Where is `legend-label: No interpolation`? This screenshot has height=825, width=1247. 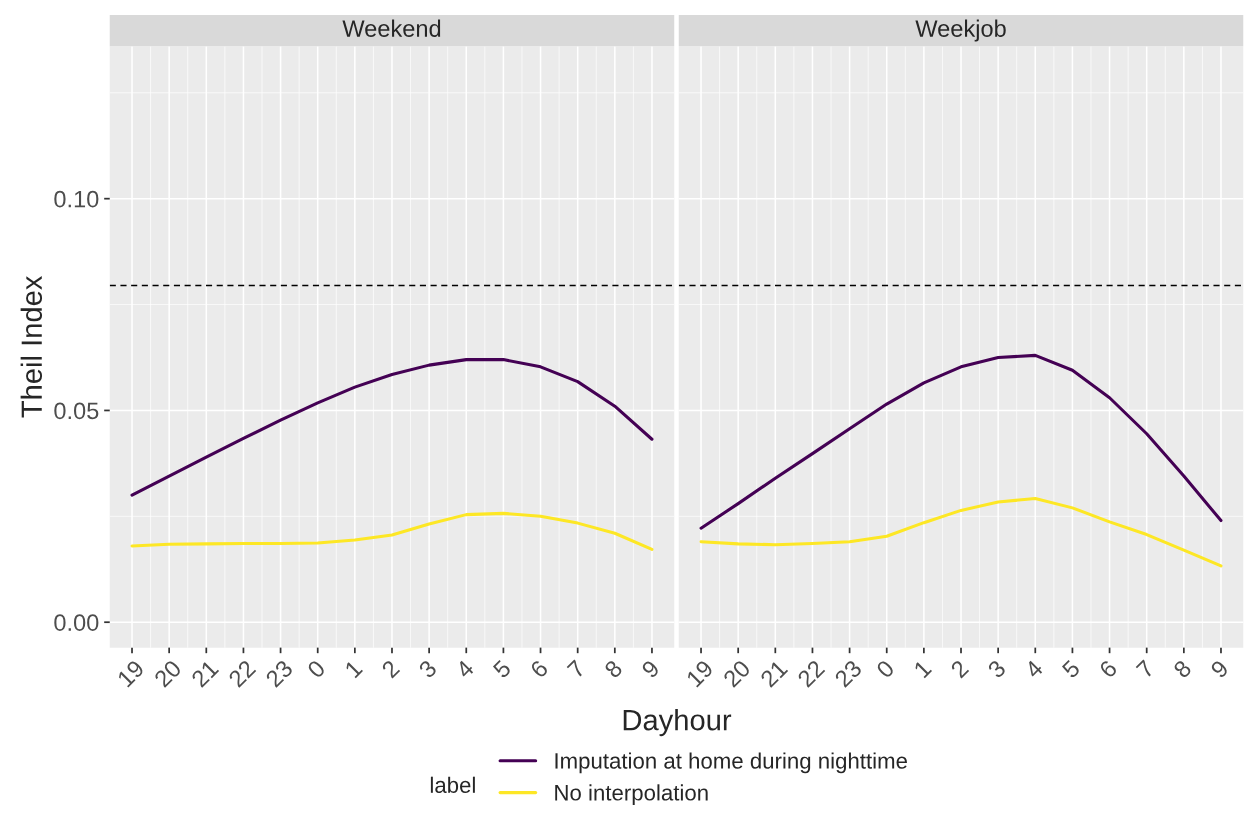 legend-label: No interpolation is located at coordinates (631, 794).